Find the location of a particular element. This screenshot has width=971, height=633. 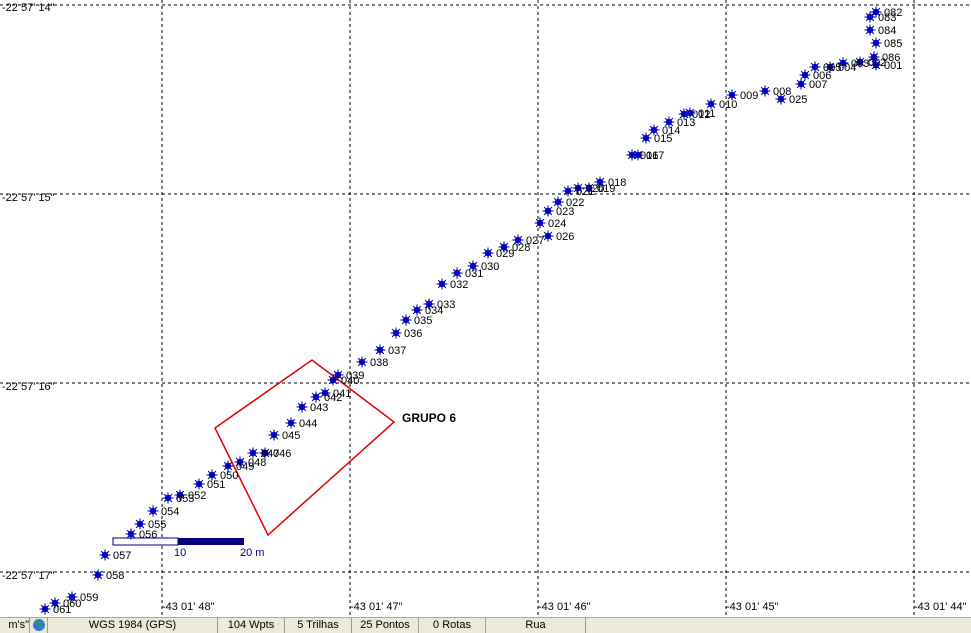

waypoint: 011 is located at coordinates (700, 113).